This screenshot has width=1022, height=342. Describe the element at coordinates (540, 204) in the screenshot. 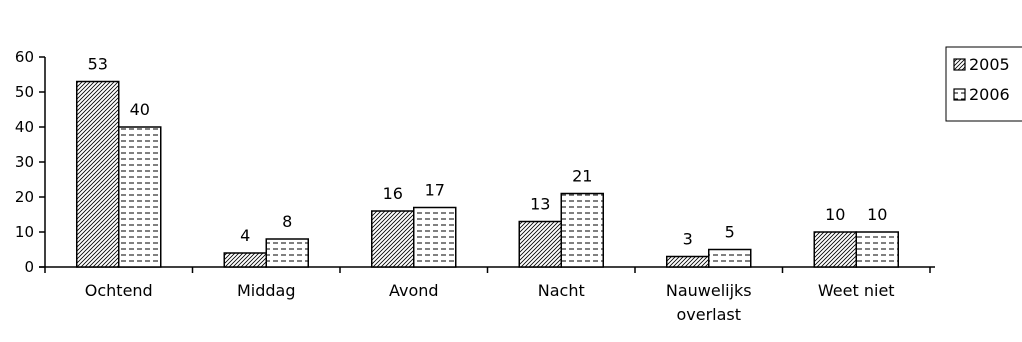

I see `data-label: 13` at that location.